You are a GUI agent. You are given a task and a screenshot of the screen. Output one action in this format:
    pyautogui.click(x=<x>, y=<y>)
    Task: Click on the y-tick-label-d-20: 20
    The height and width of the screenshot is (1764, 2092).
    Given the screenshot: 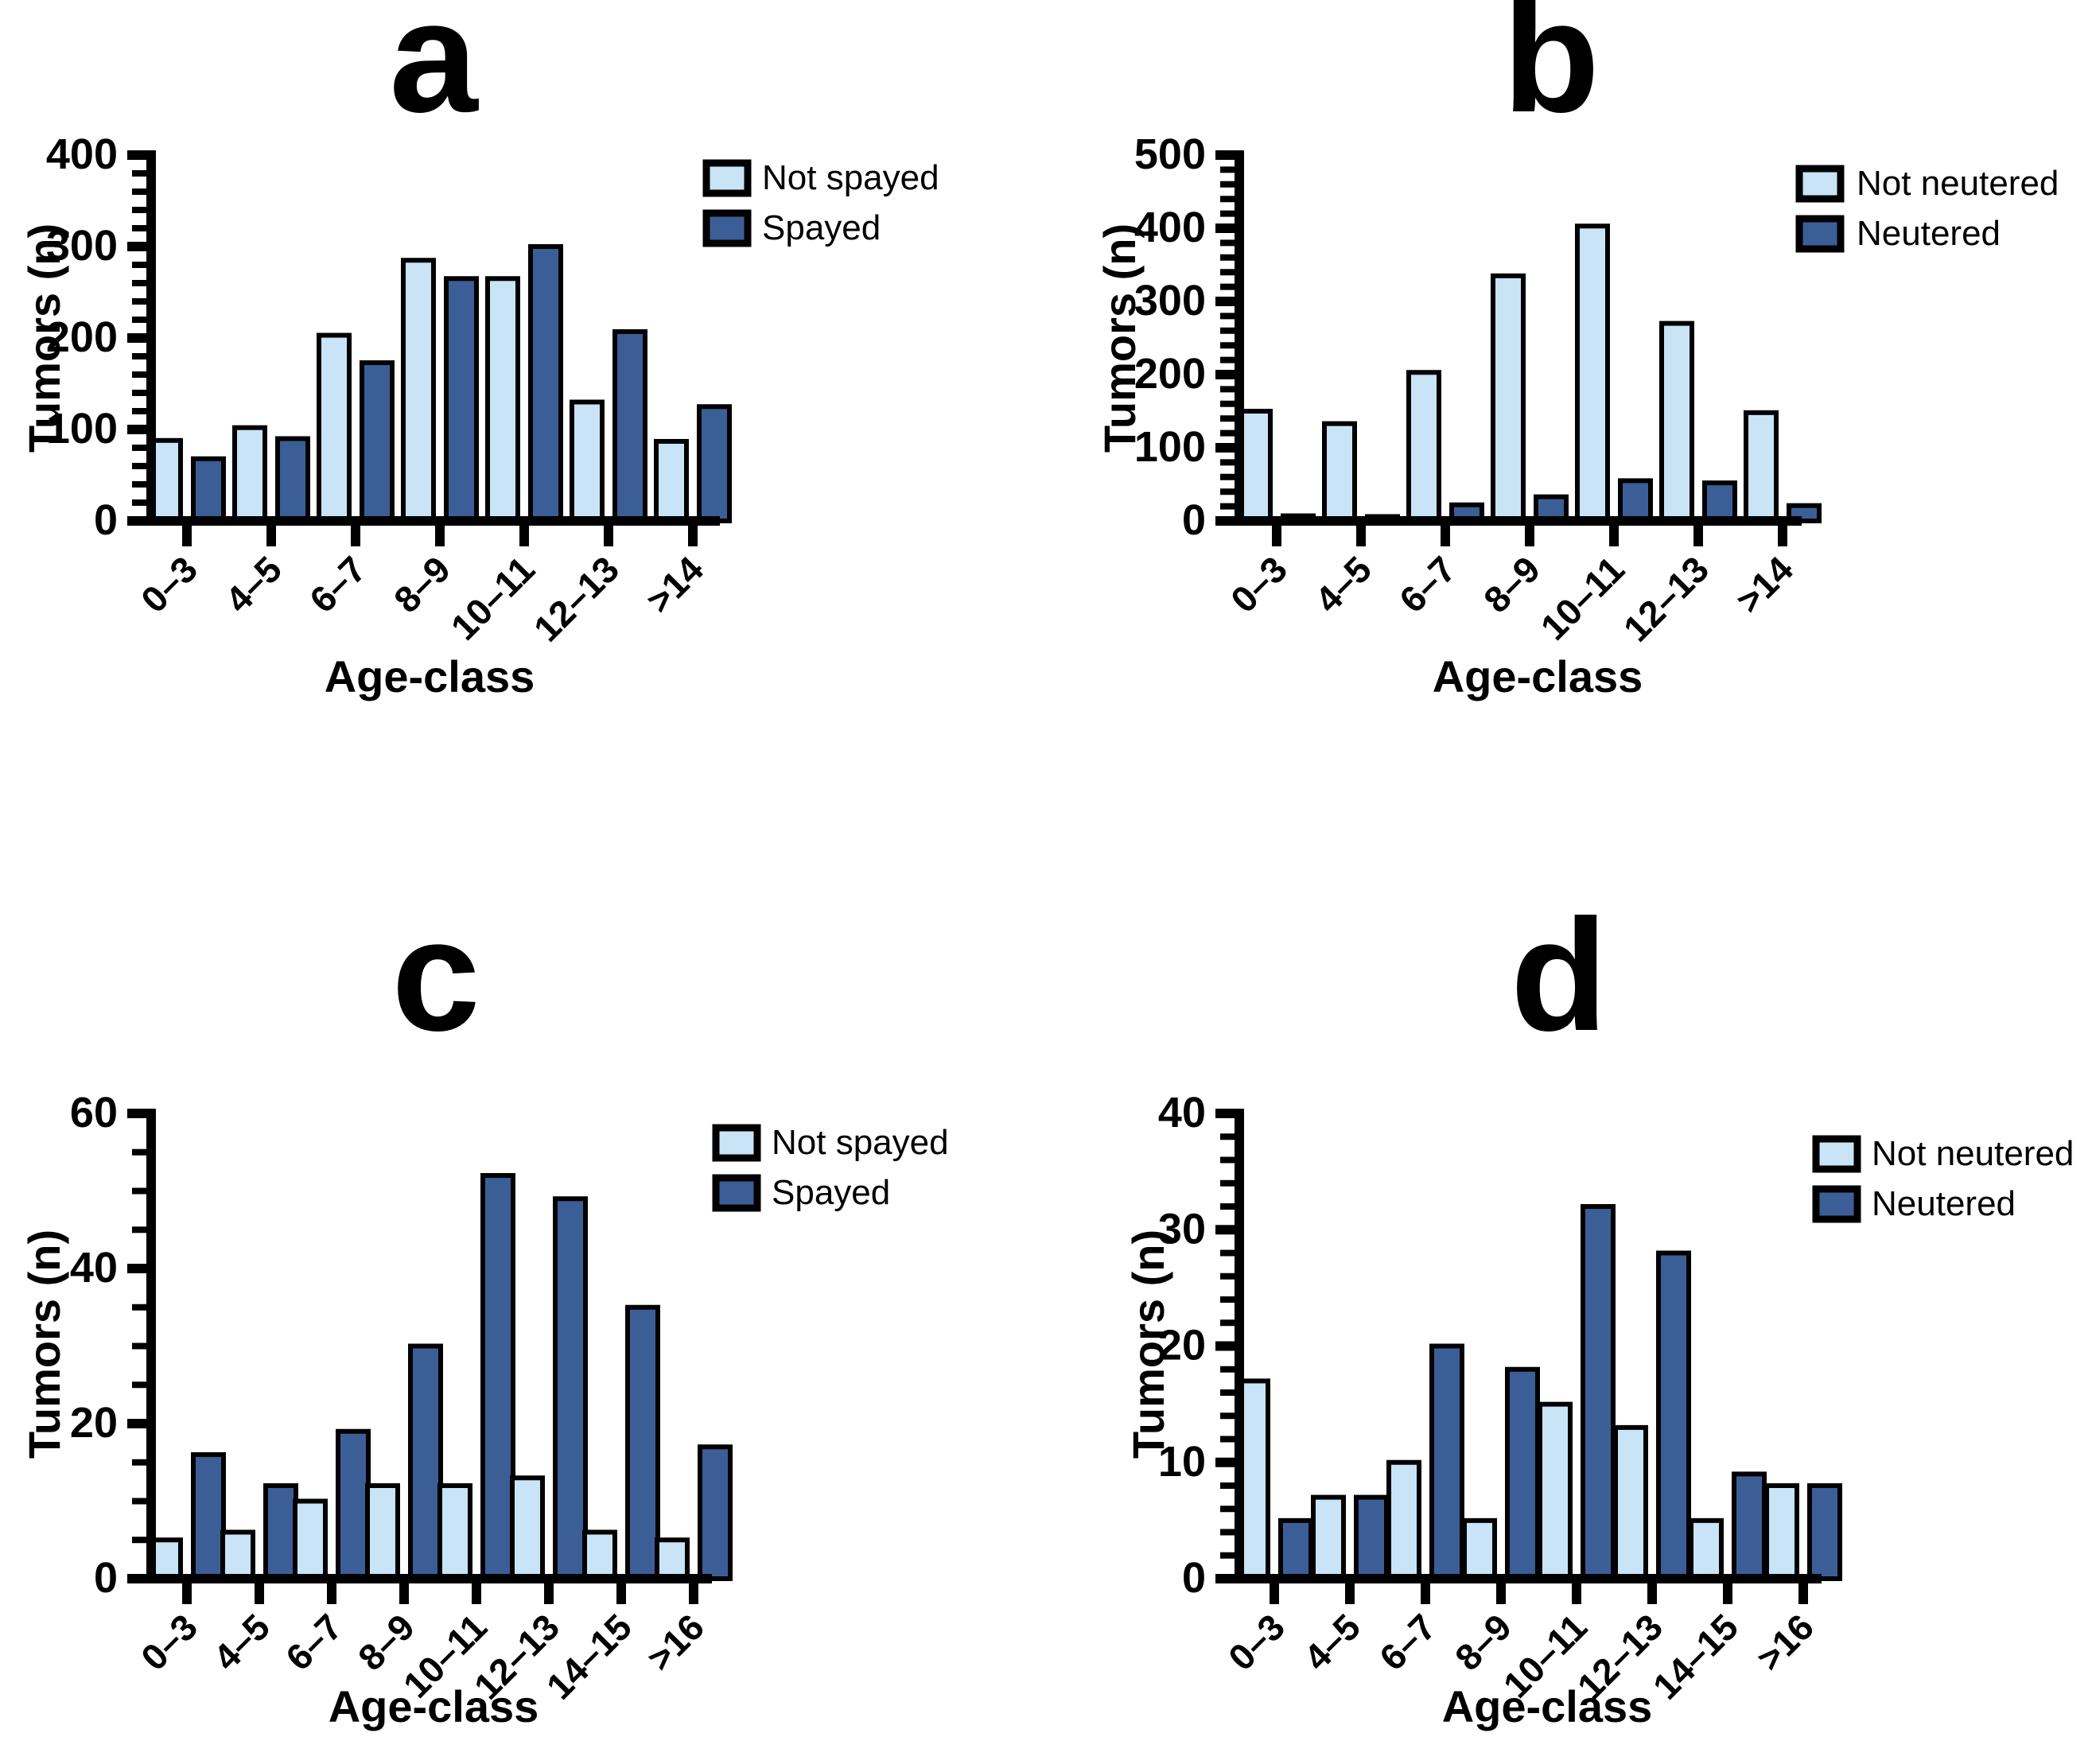 What is the action you would take?
    pyautogui.click(x=1182, y=1346)
    